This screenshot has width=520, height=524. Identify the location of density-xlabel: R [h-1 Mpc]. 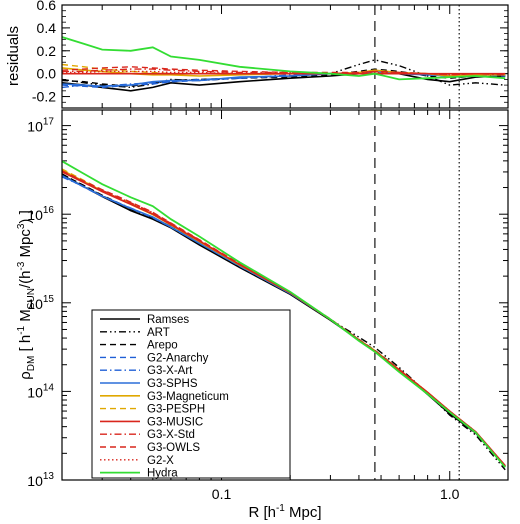
(284, 512).